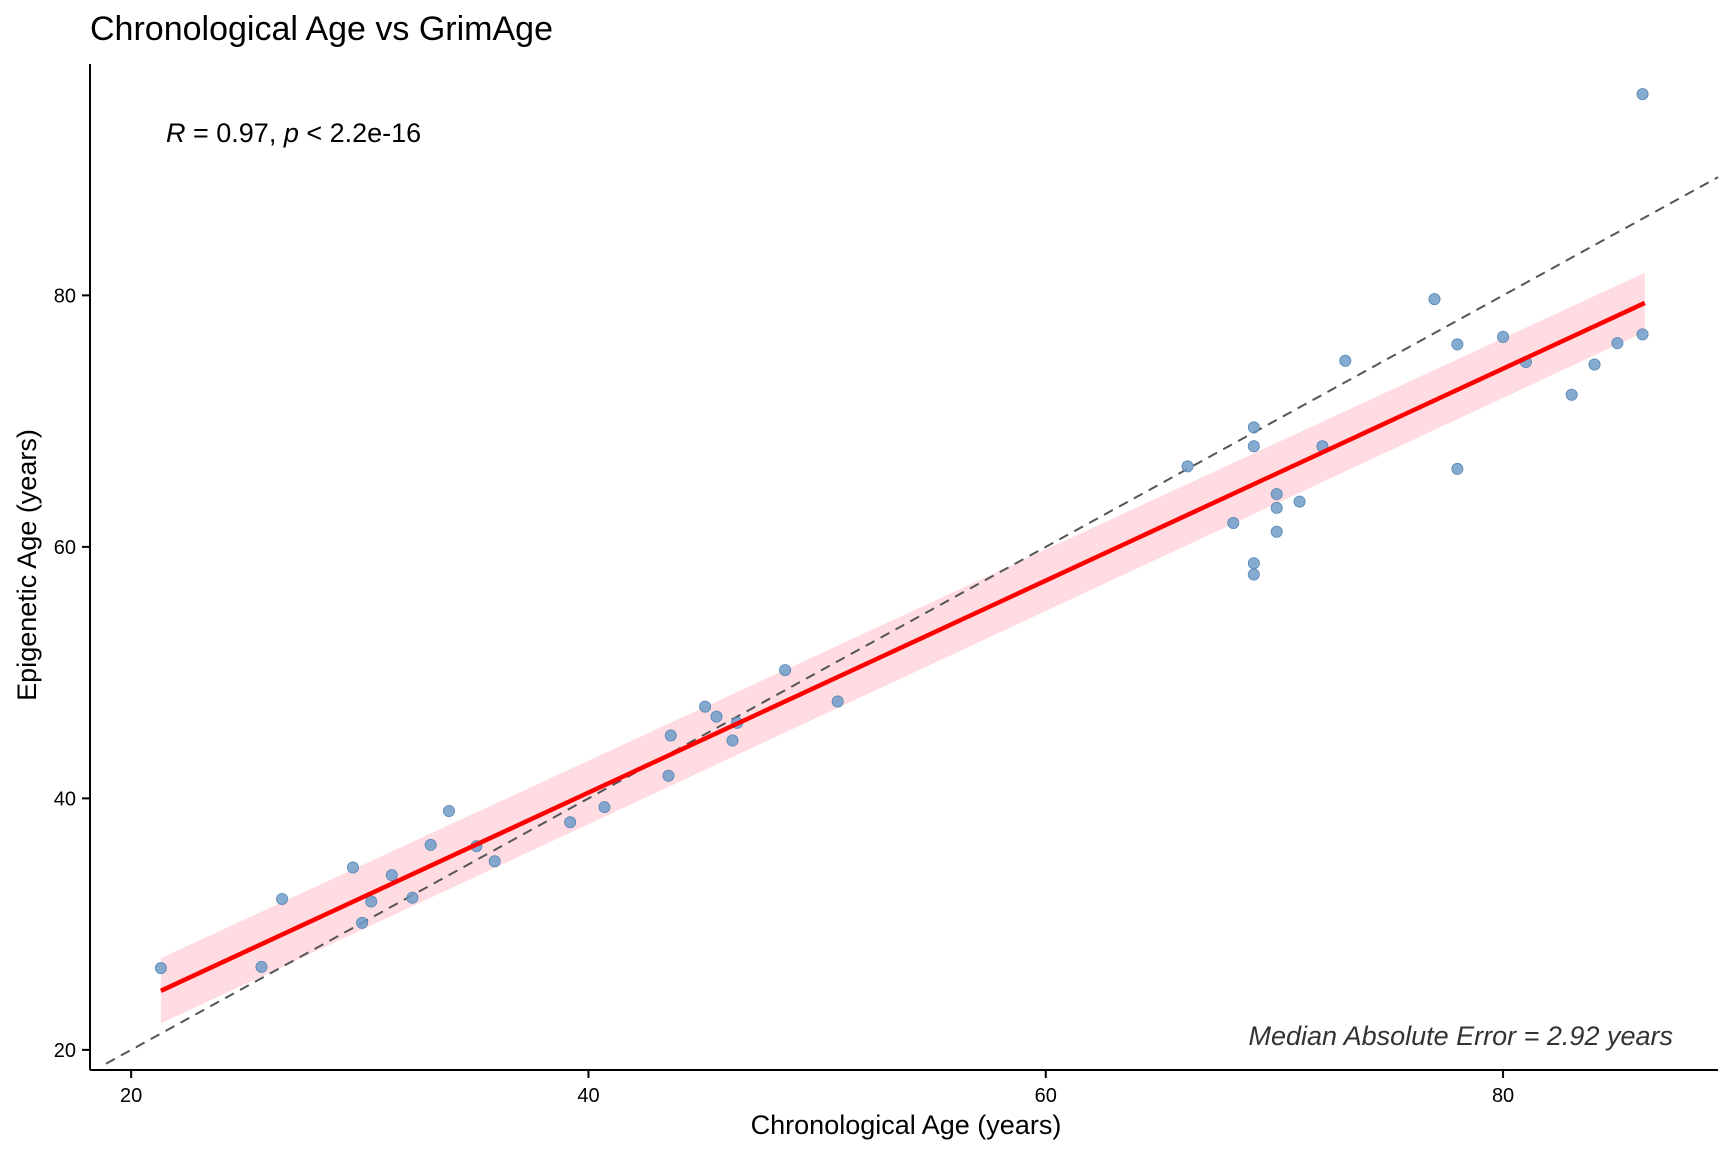 Image resolution: width=1728 pixels, height=1152 pixels. Describe the element at coordinates (1046, 1096) in the screenshot. I see `x-tick-label: 60` at that location.